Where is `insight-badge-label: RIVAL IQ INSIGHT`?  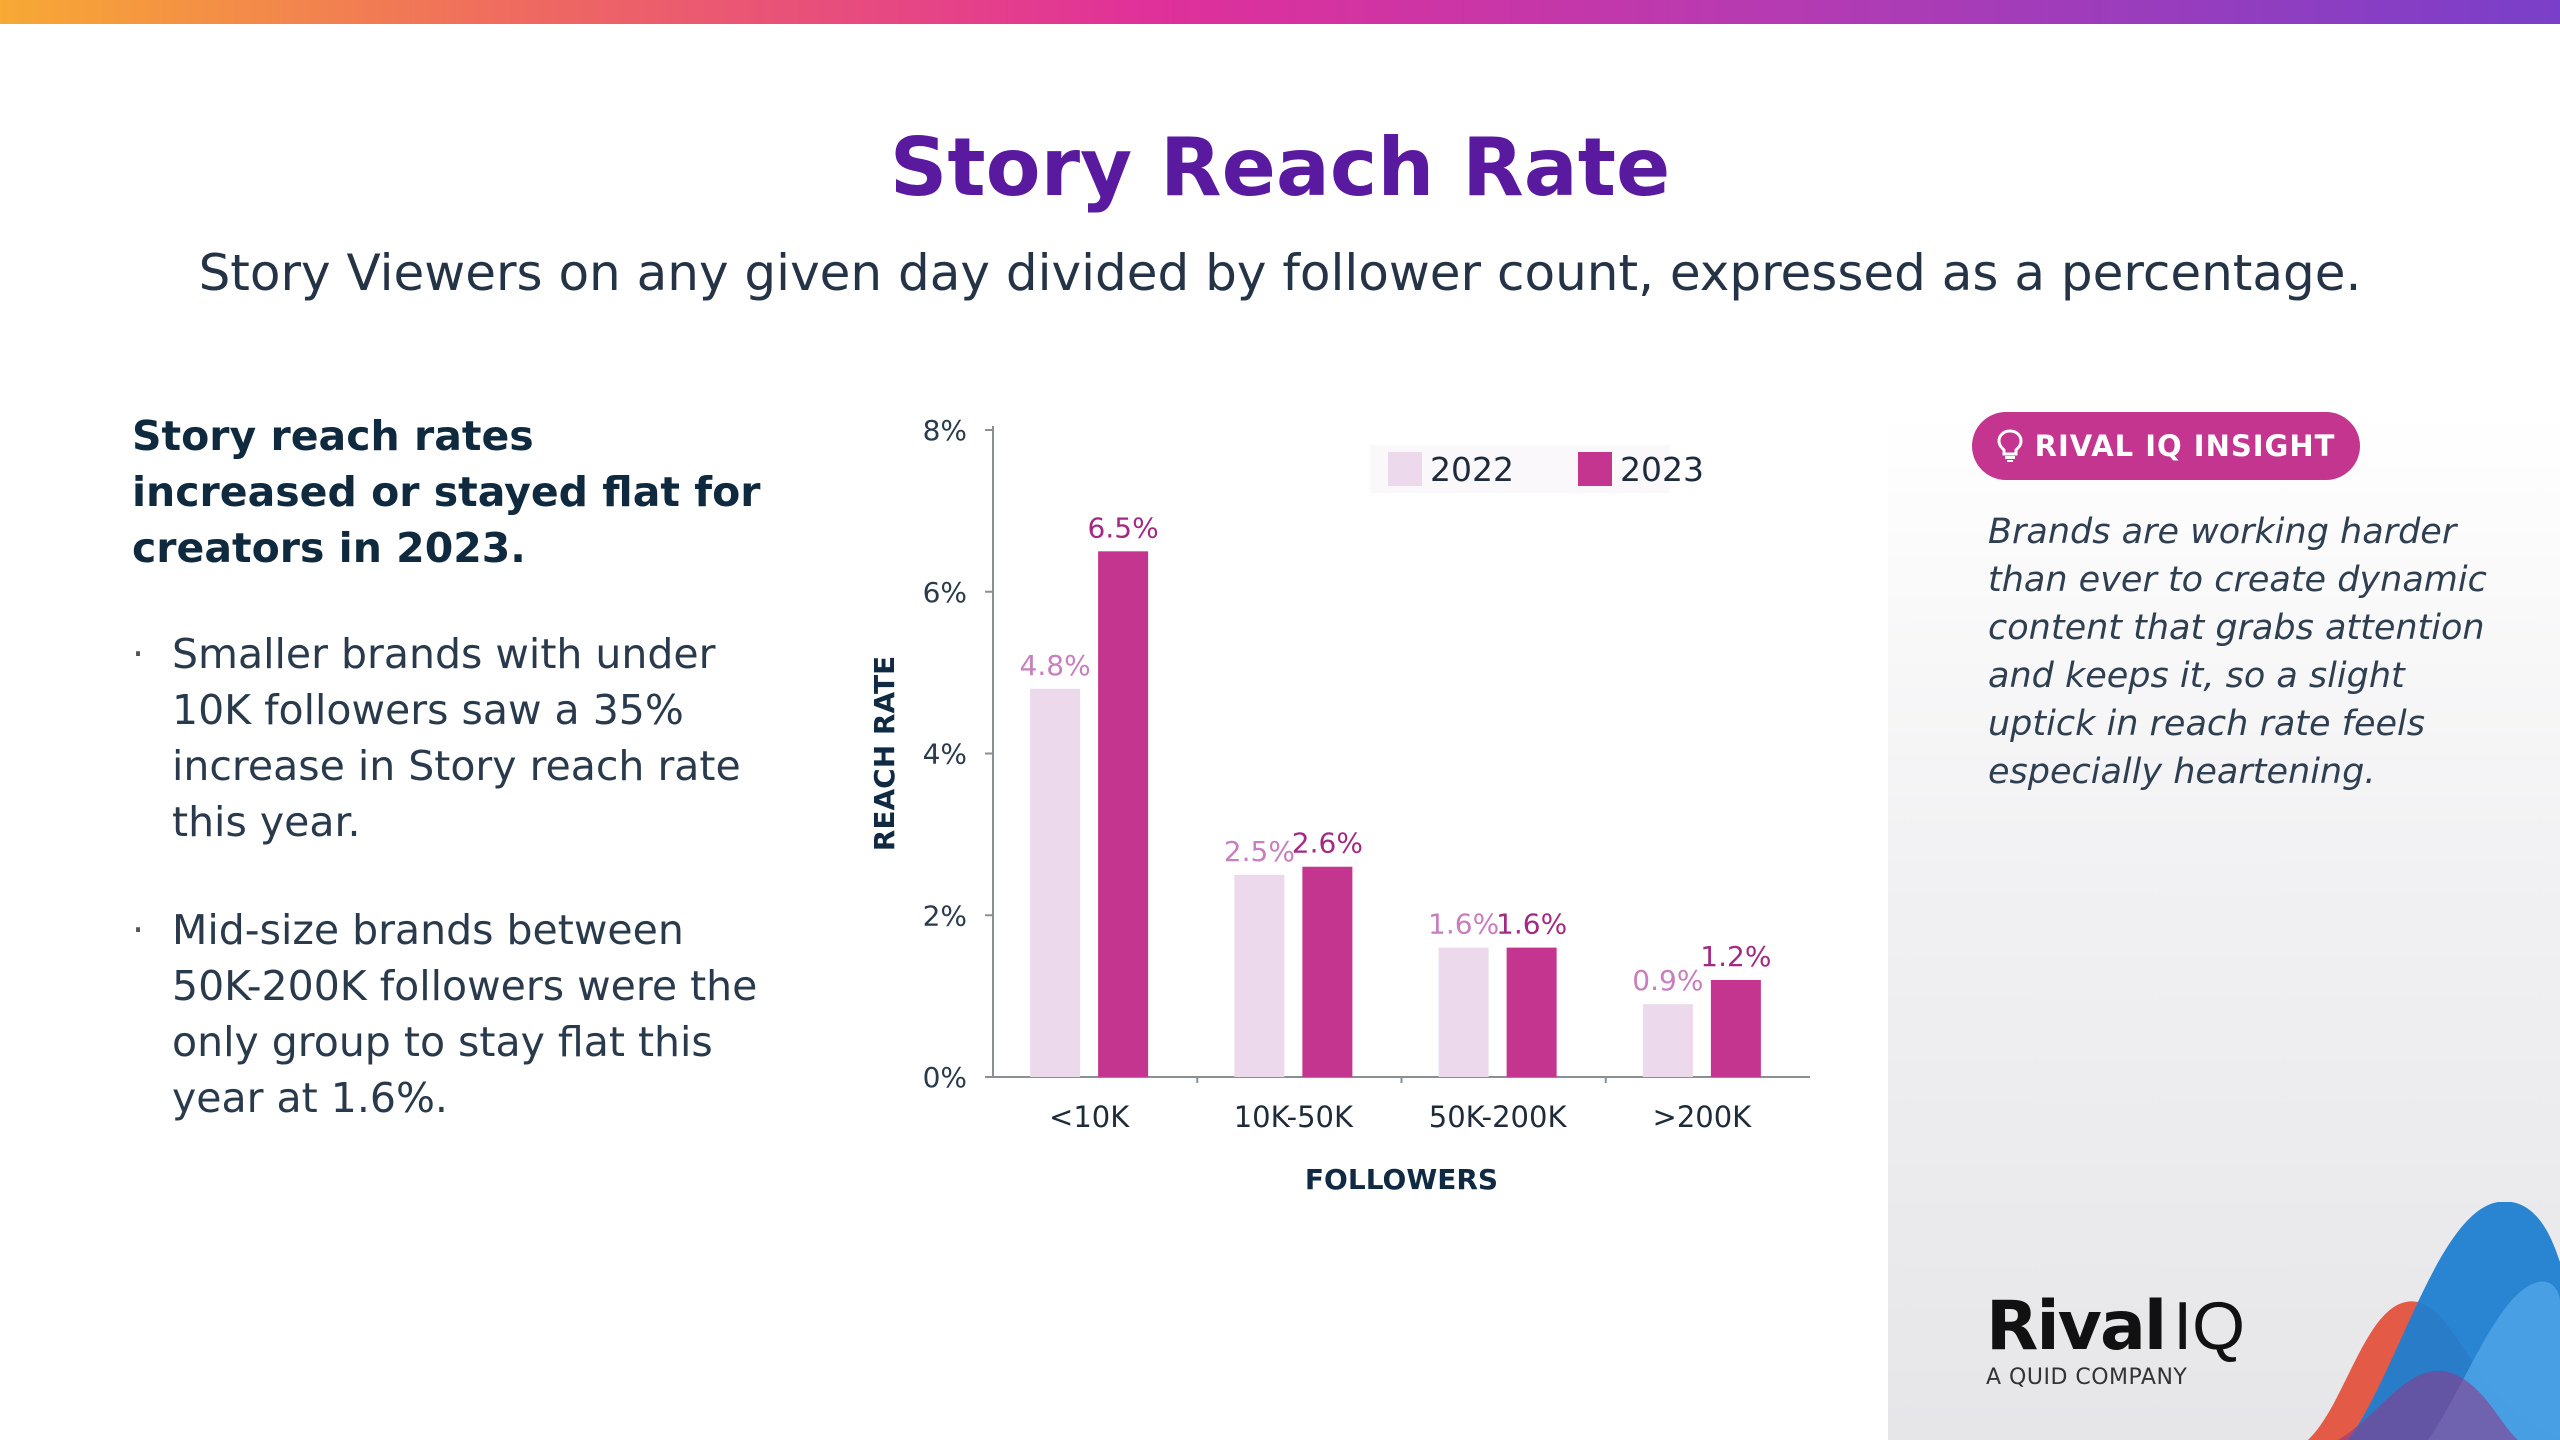
insight-badge-label: RIVAL IQ INSIGHT is located at coordinates (2185, 446).